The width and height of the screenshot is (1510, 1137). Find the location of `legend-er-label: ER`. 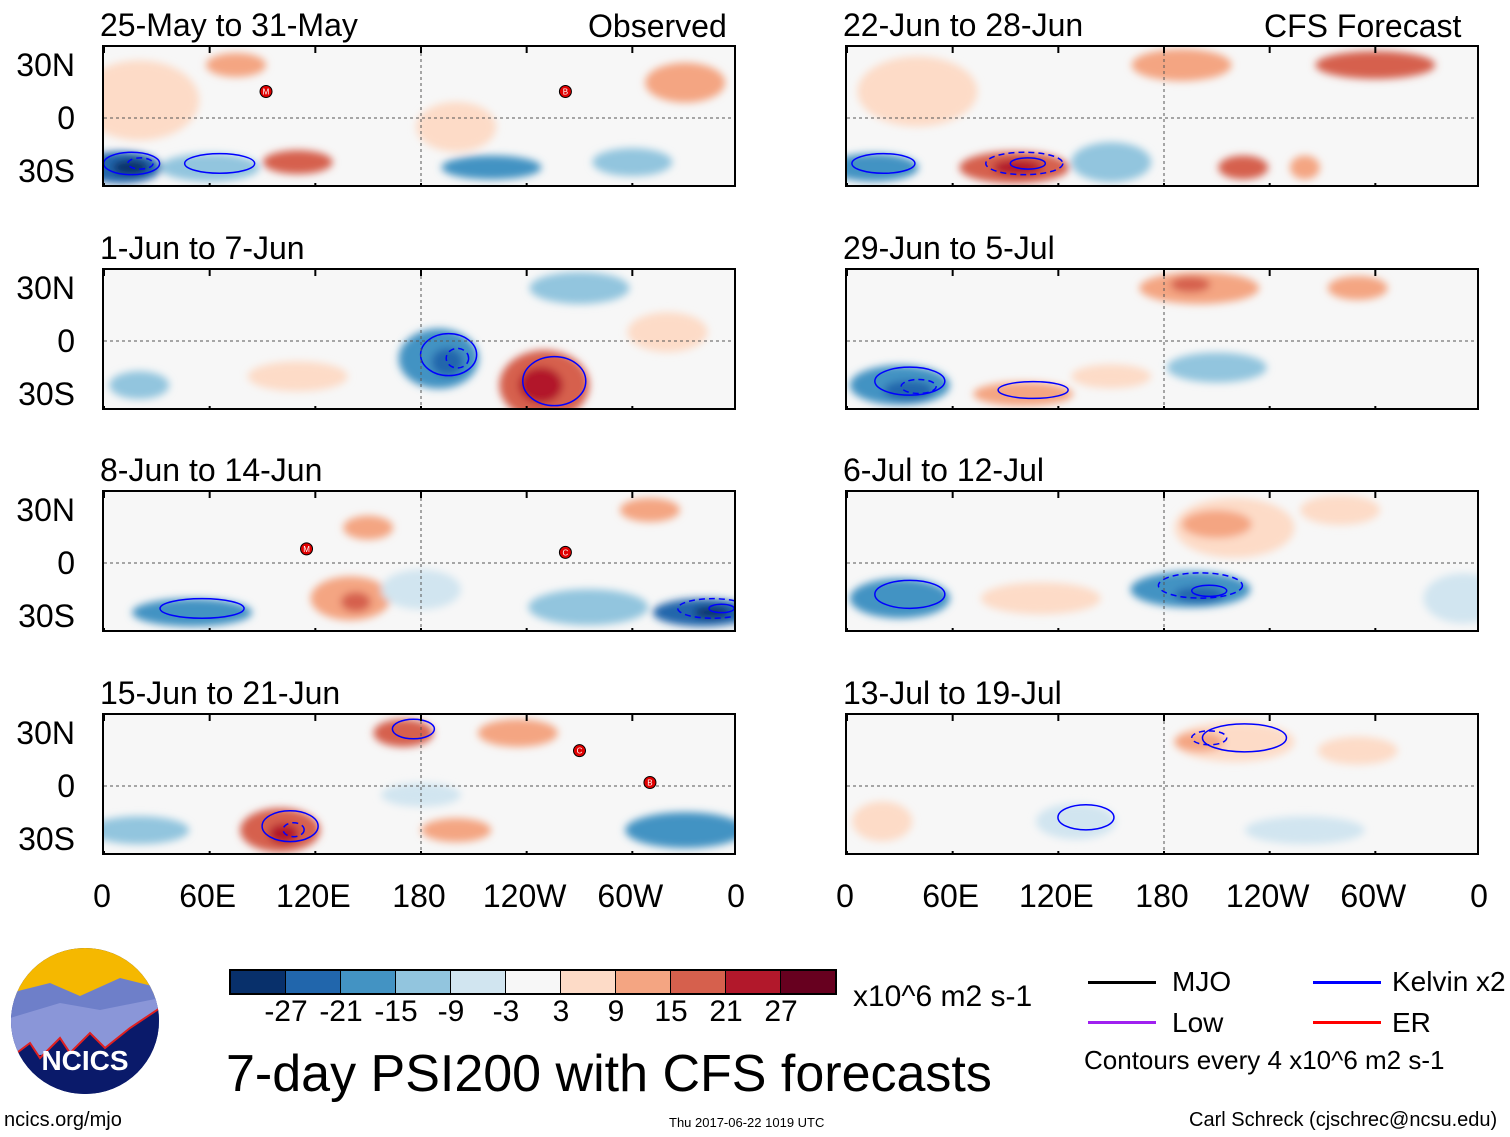

legend-er-label: ER is located at coordinates (1411, 1022).